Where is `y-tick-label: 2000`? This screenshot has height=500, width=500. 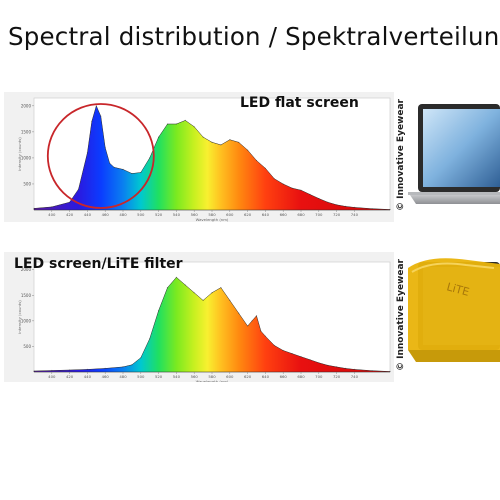
y-tick-label: 2000 is located at coordinates (26, 269).